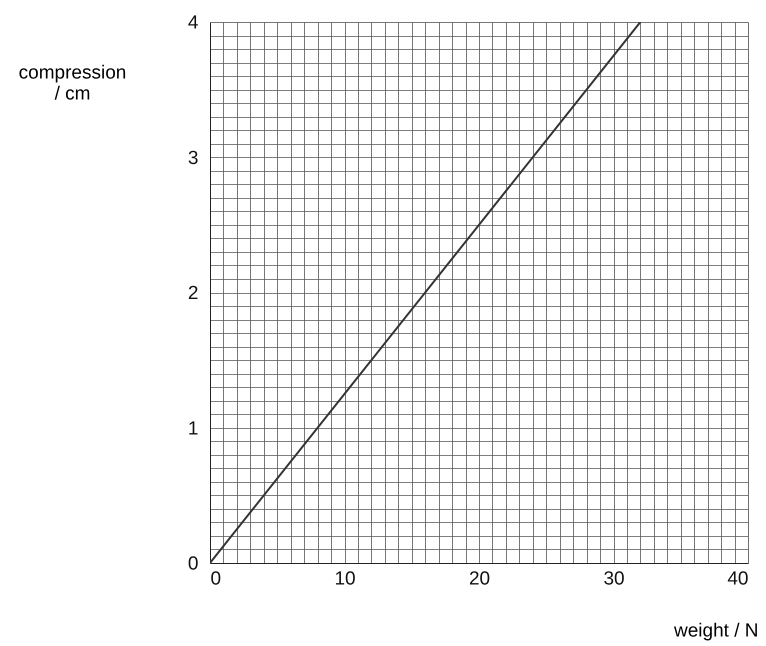 This screenshot has height=646, width=766. I want to click on y-tick-label: 2, so click(193, 293).